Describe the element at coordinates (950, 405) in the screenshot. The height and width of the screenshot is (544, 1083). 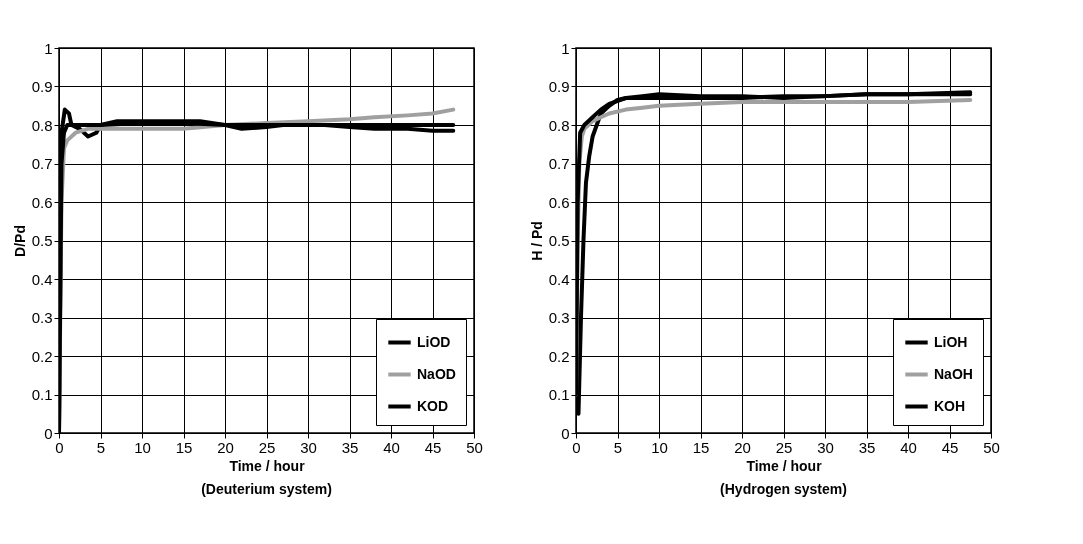
I see `legend-label: KOH` at that location.